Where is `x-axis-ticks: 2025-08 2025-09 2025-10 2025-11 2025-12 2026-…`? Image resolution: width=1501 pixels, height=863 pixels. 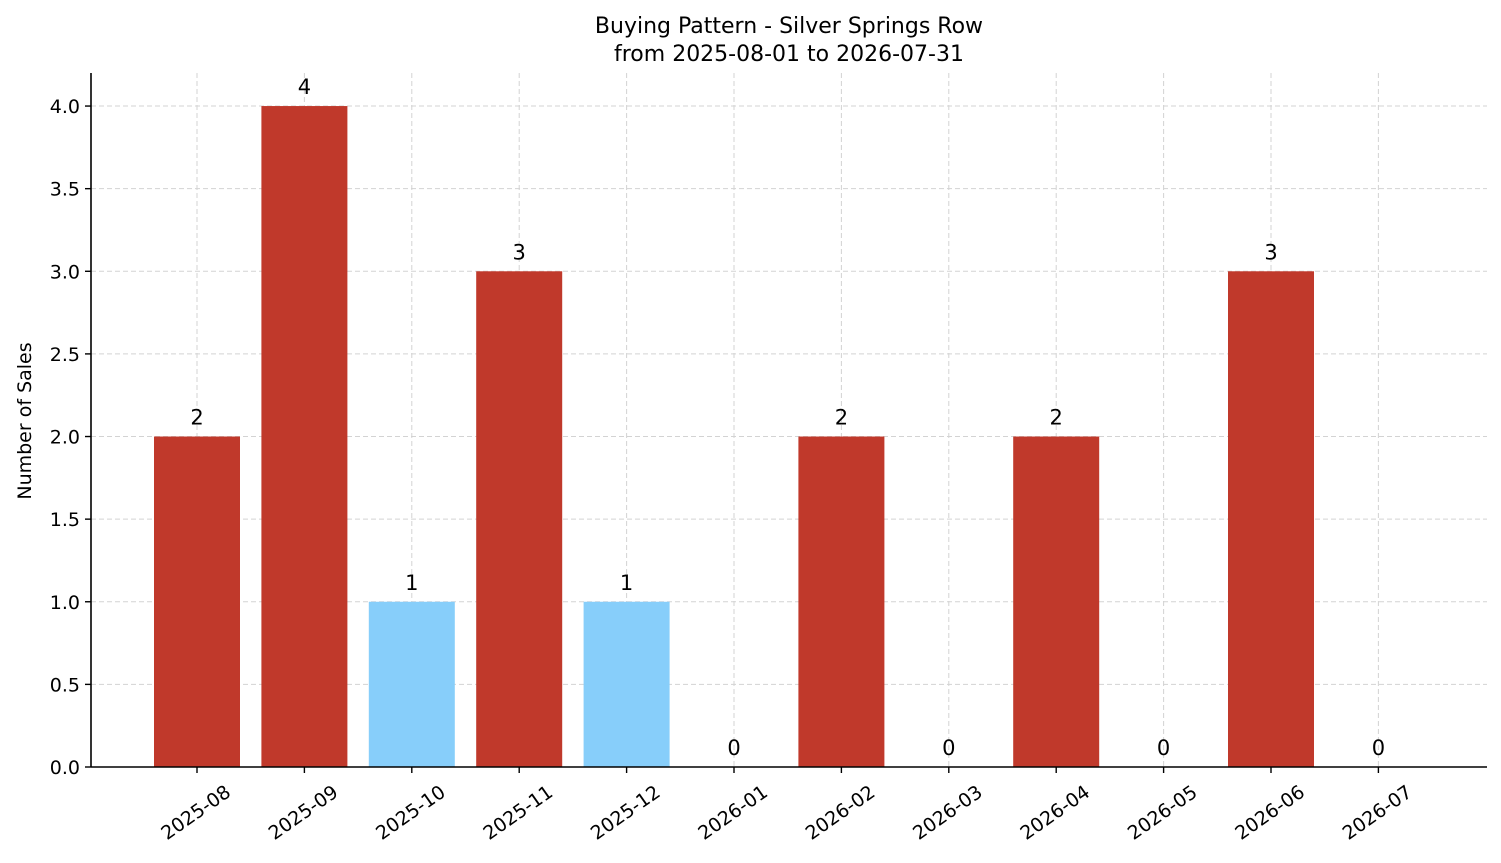
x-axis-ticks: 2025-08 2025-09 2025-10 2025-11 2025-12 2026-… is located at coordinates (786, 806).